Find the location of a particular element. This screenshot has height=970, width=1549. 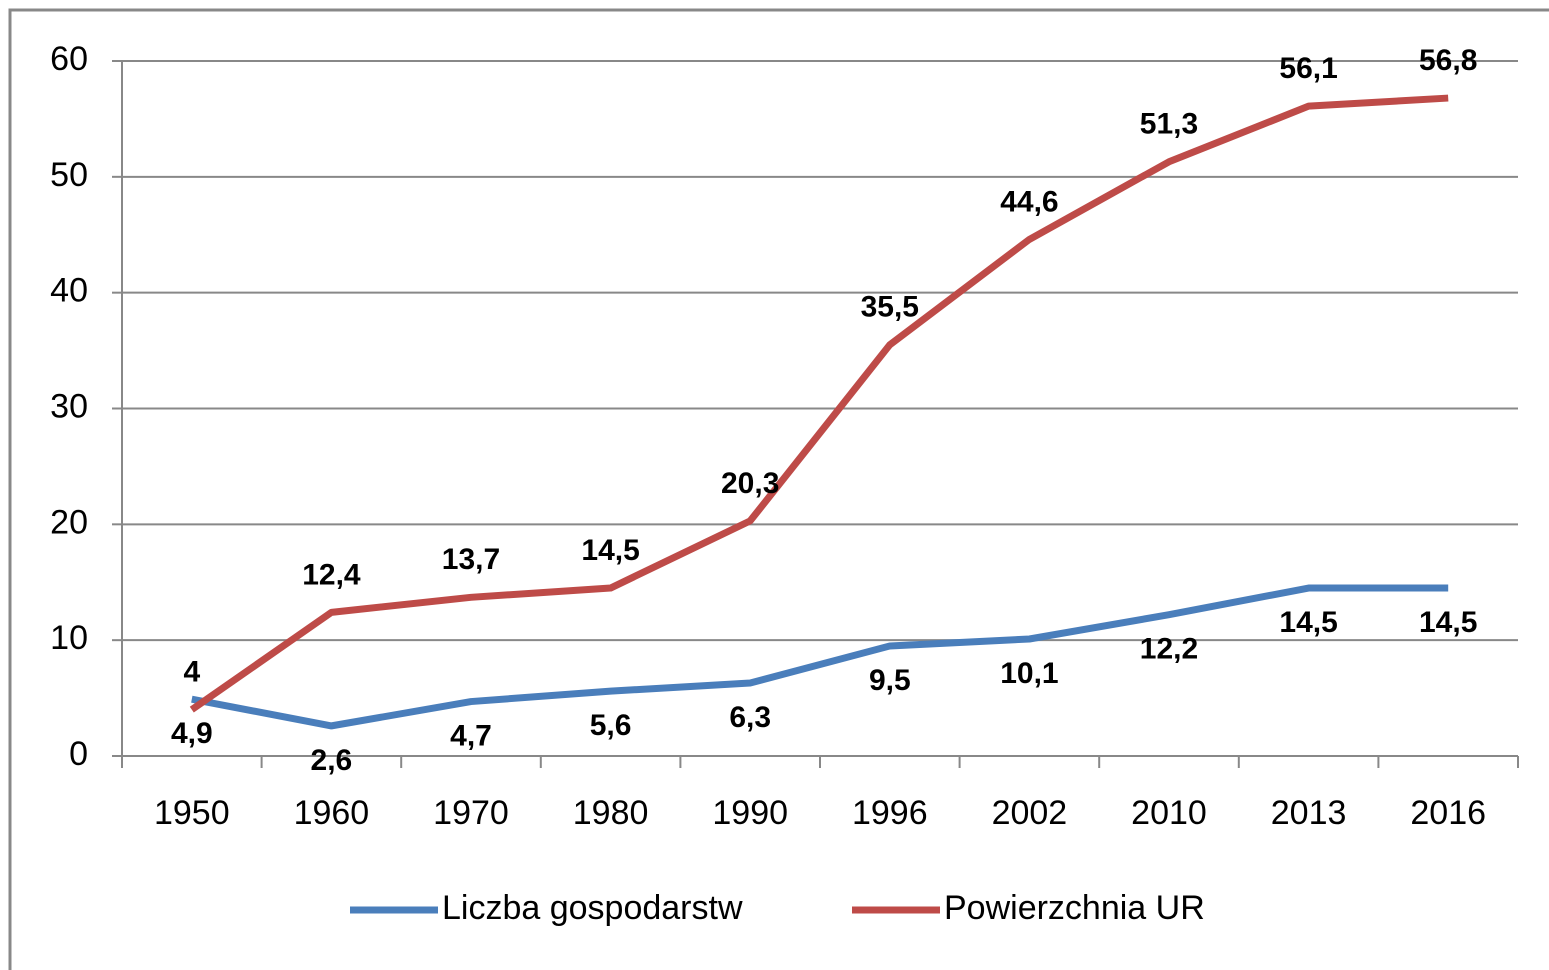

data-label: 5,6 is located at coordinates (611, 725).